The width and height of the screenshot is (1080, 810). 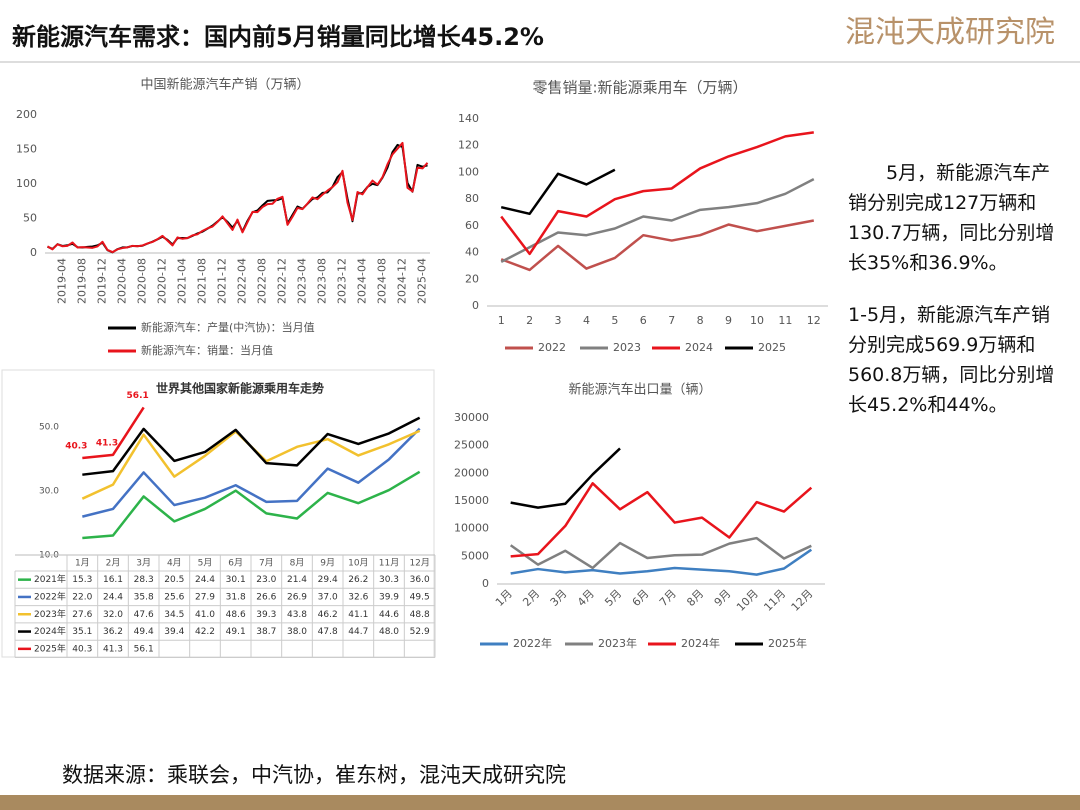 I want to click on y-tick-label: 20, so click(x=472, y=278).